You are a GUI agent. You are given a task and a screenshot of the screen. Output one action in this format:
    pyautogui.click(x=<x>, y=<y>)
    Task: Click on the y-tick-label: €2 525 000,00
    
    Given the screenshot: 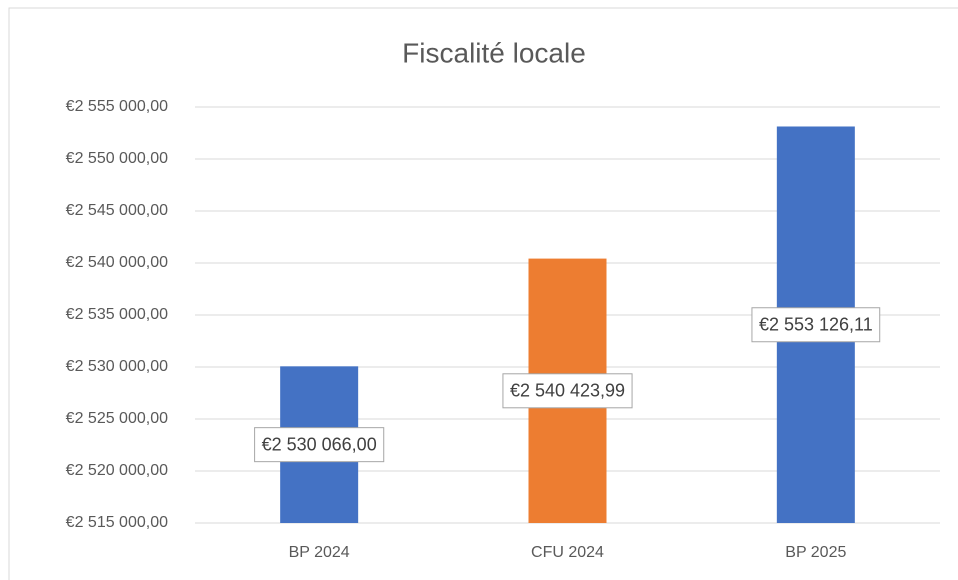 What is the action you would take?
    pyautogui.click(x=117, y=418)
    